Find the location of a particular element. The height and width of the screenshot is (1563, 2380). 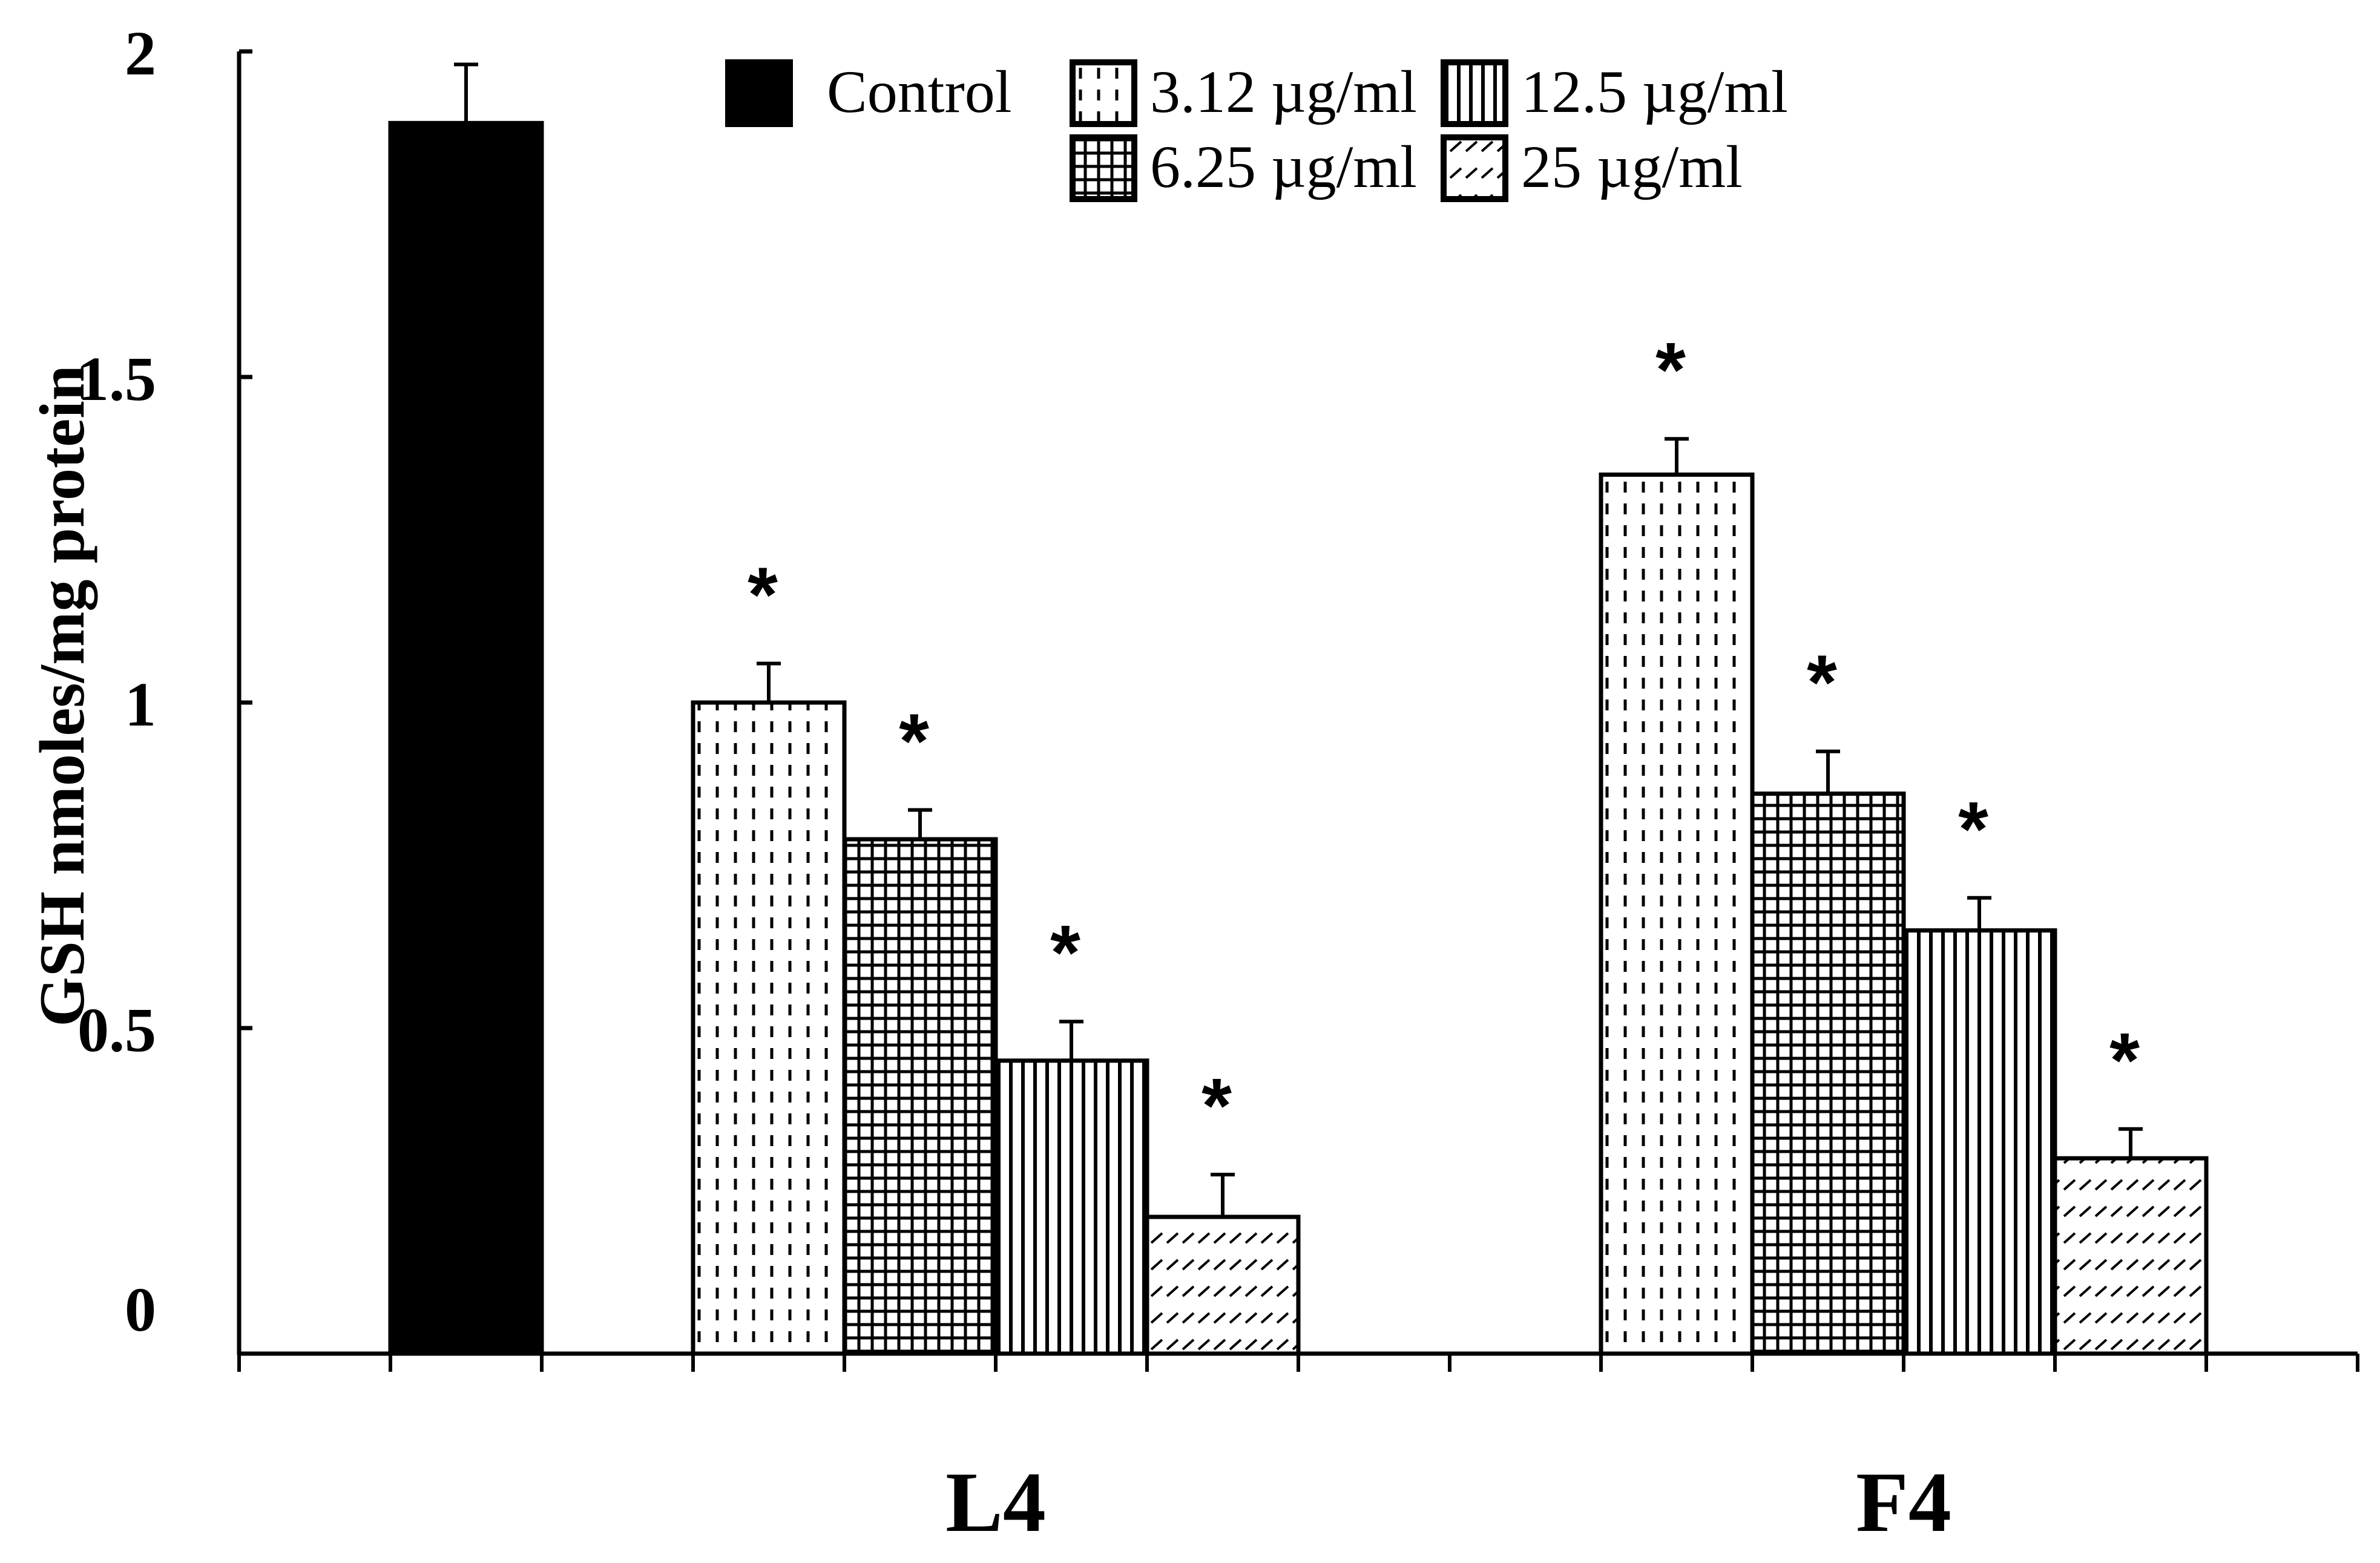

legend-item-25-ug-ml: 25 µg/ml is located at coordinates (1592, 167).